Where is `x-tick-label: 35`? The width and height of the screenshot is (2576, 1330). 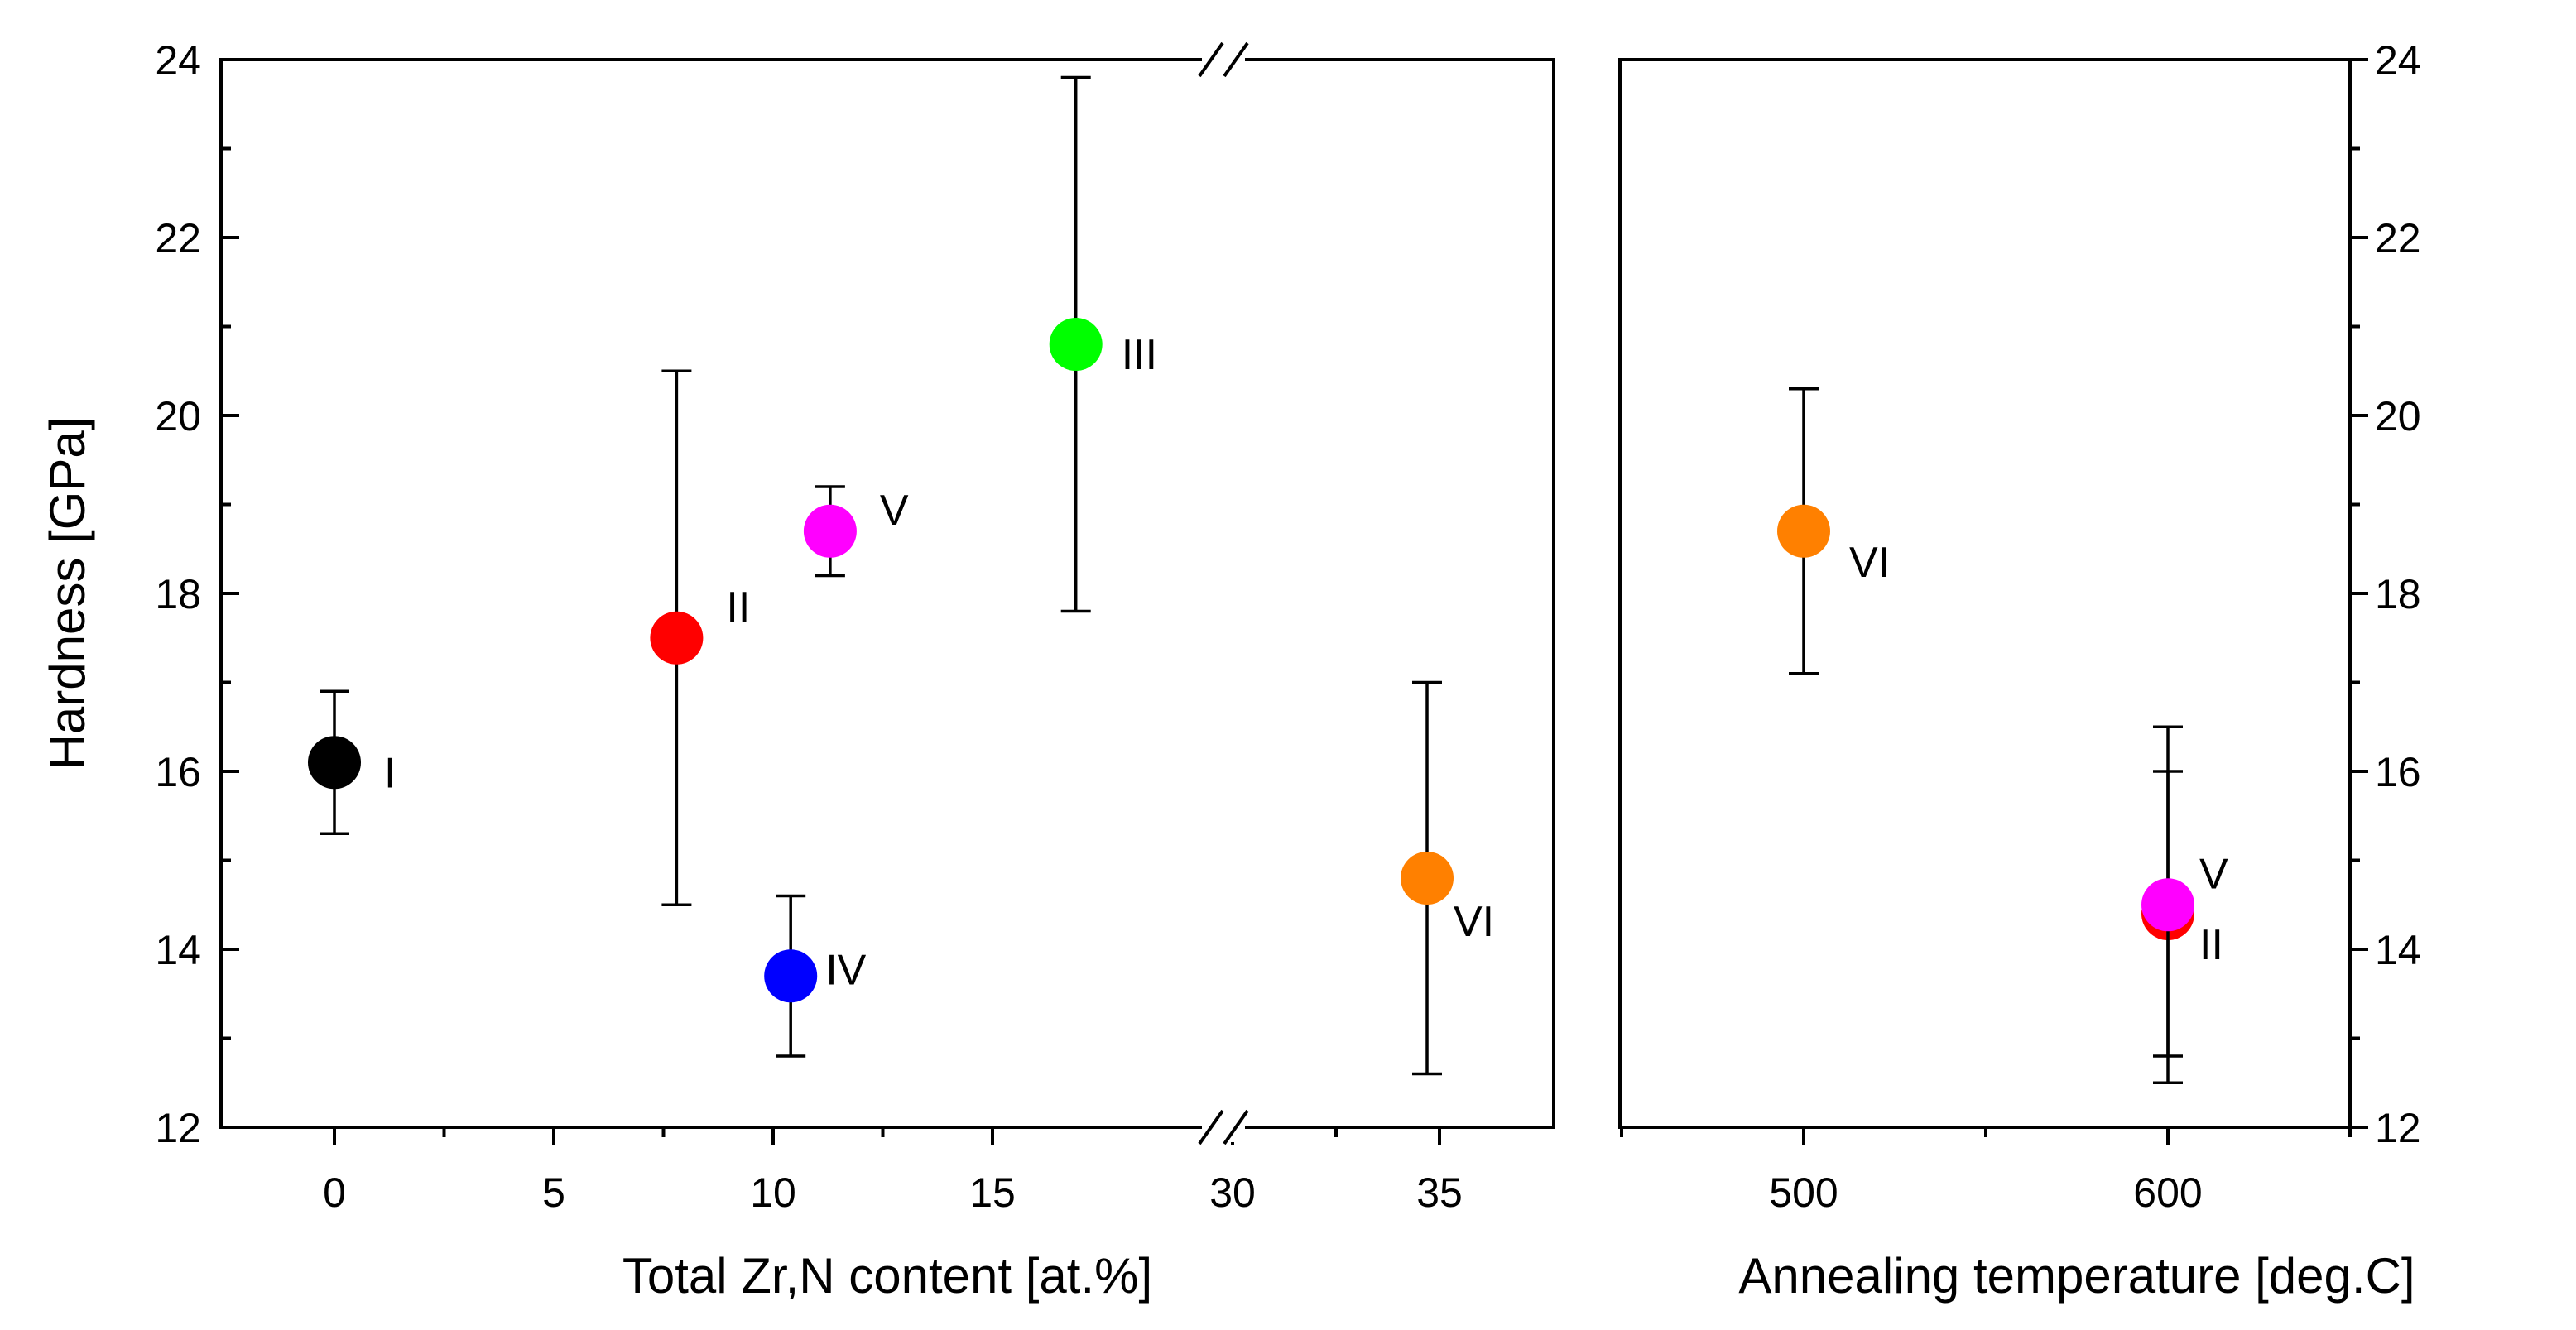 x-tick-label: 35 is located at coordinates (1439, 1192).